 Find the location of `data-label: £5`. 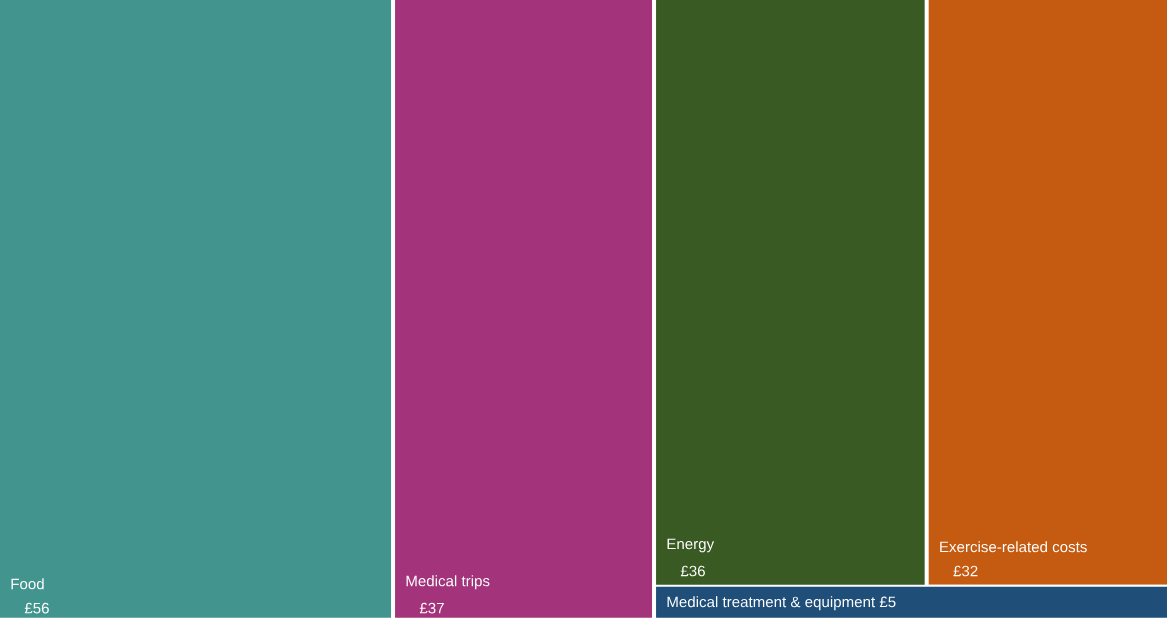

data-label: £5 is located at coordinates (887, 602).